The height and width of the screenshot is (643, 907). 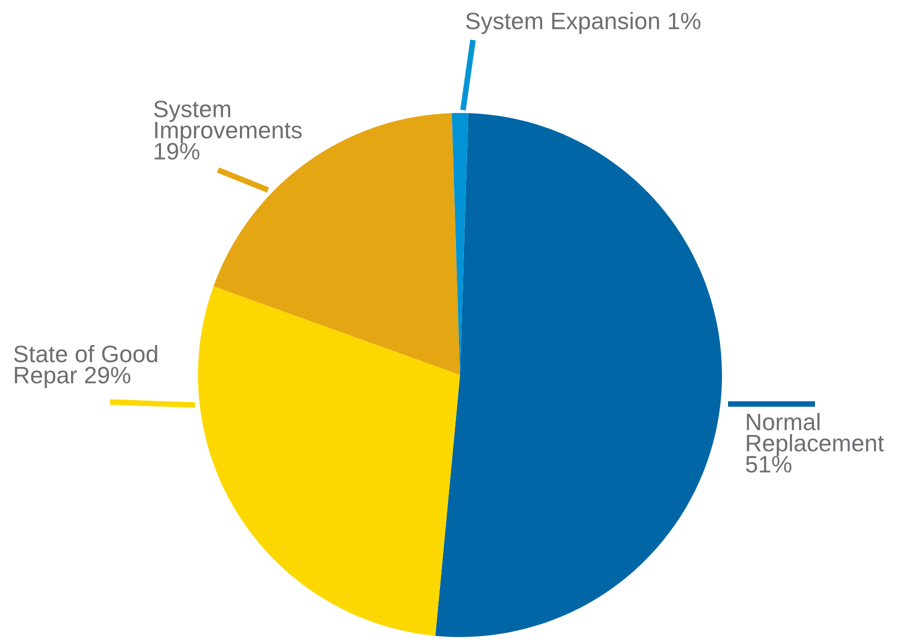 What do you see at coordinates (815, 434) in the screenshot?
I see `slice-label: Normal Replacement` at bounding box center [815, 434].